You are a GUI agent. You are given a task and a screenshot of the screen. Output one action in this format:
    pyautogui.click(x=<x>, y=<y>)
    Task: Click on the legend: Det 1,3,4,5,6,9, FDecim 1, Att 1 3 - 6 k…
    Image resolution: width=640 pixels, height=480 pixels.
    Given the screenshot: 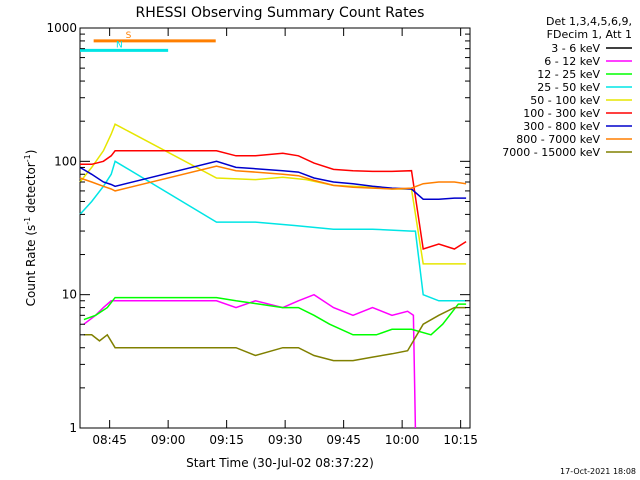 What is the action you would take?
    pyautogui.click(x=567, y=87)
    